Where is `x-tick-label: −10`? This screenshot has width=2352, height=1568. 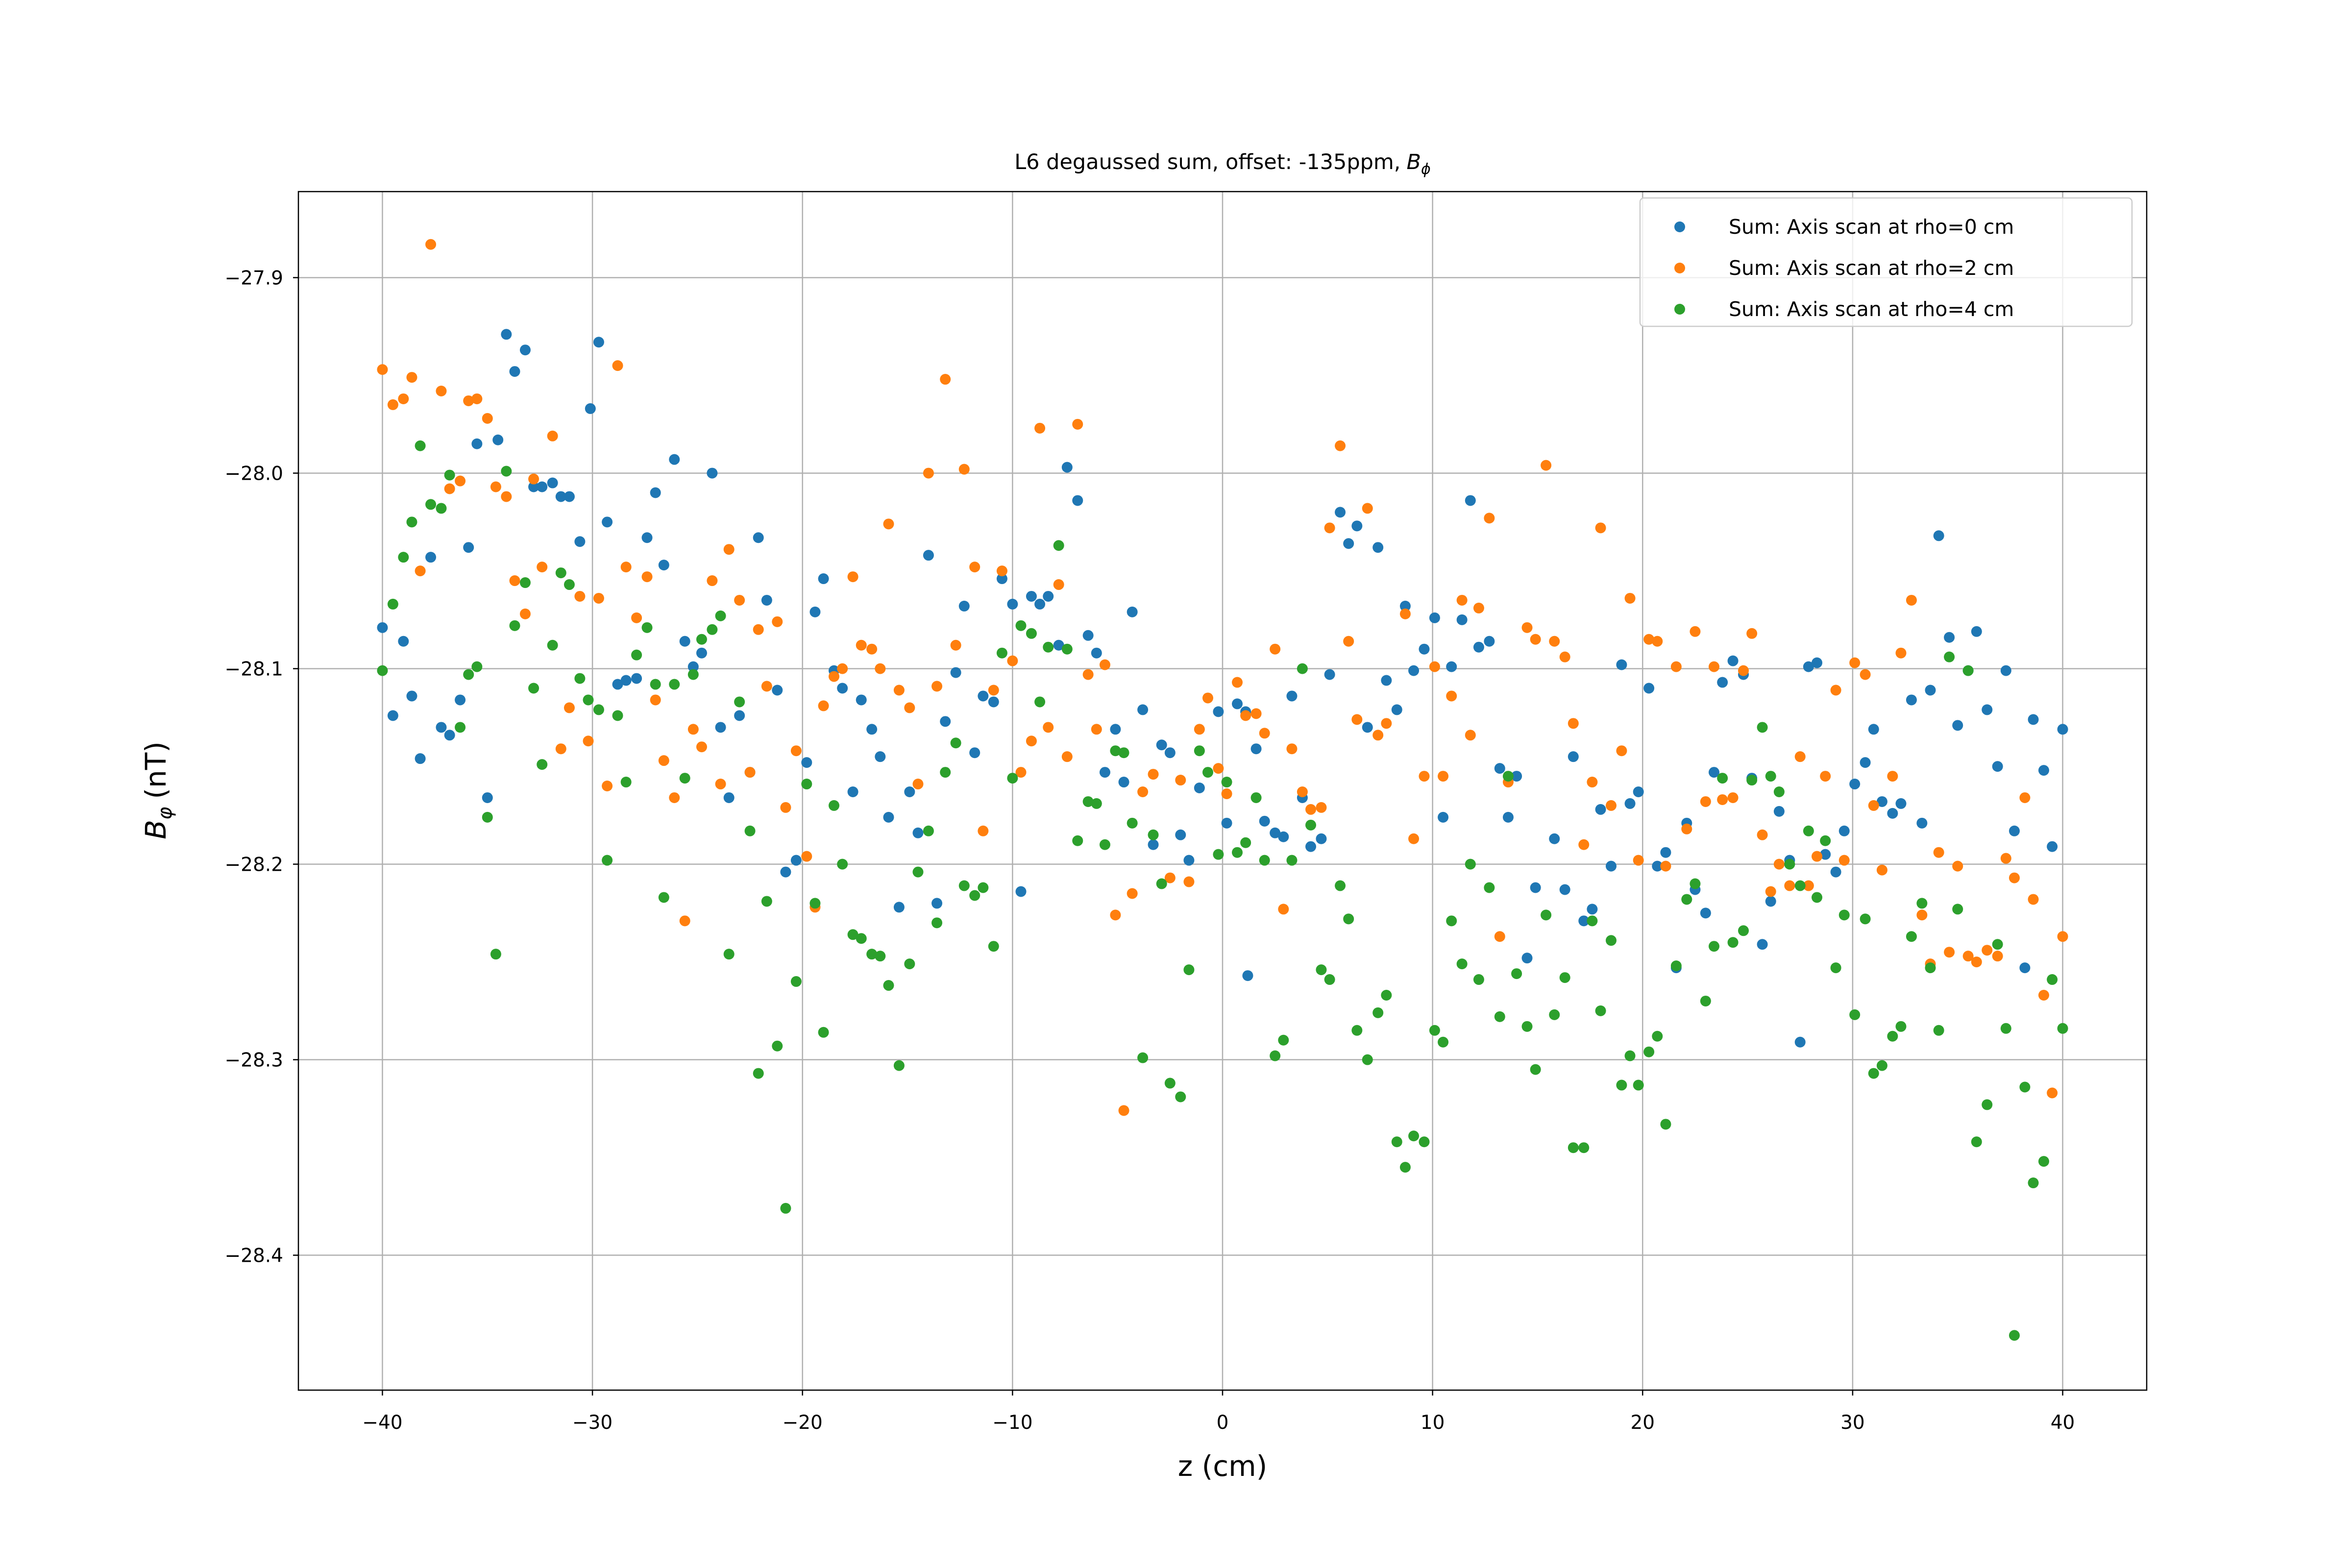 x-tick-label: −10 is located at coordinates (1012, 1423).